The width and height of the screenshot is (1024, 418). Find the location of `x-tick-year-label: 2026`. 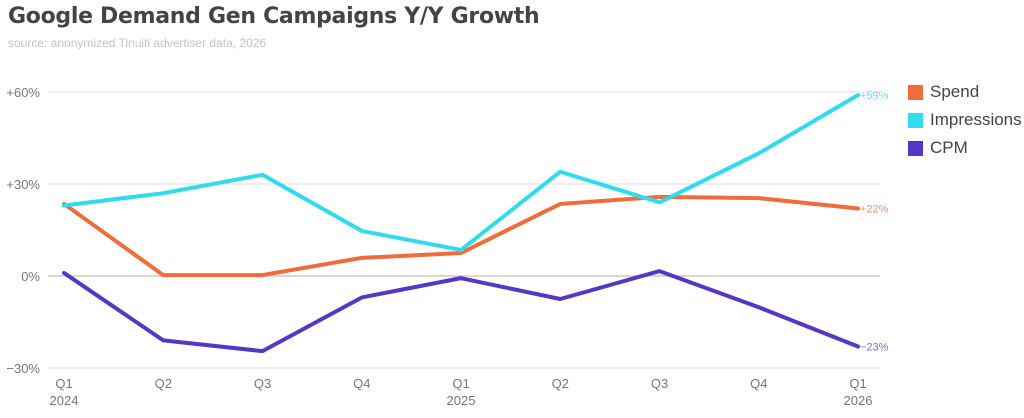

x-tick-year-label: 2026 is located at coordinates (858, 400).